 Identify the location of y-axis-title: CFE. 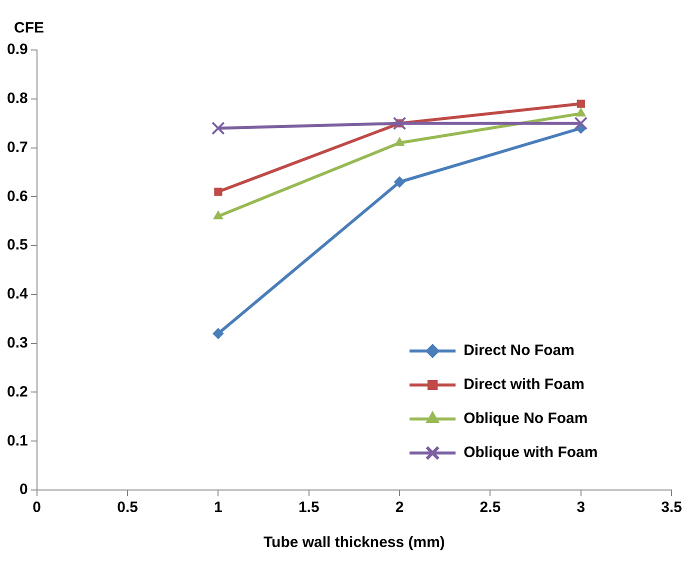
(29, 28).